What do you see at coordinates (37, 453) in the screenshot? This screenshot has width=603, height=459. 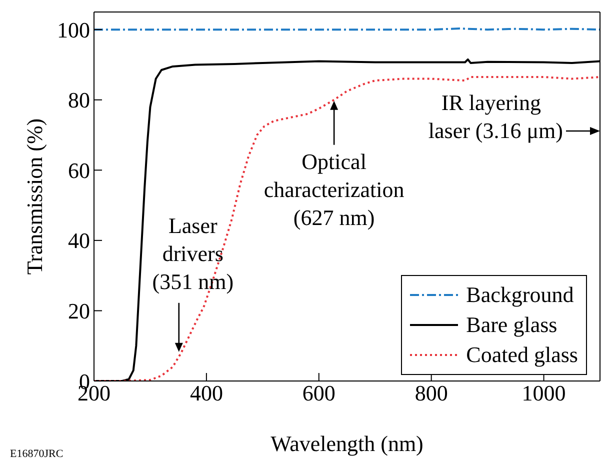 I see `text: E16870JRC` at bounding box center [37, 453].